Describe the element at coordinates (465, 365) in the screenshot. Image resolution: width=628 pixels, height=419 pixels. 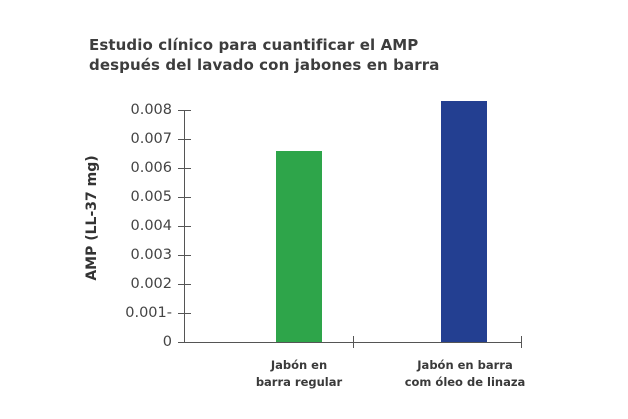
I see `x-category-label-line: Jabón en barra` at that location.